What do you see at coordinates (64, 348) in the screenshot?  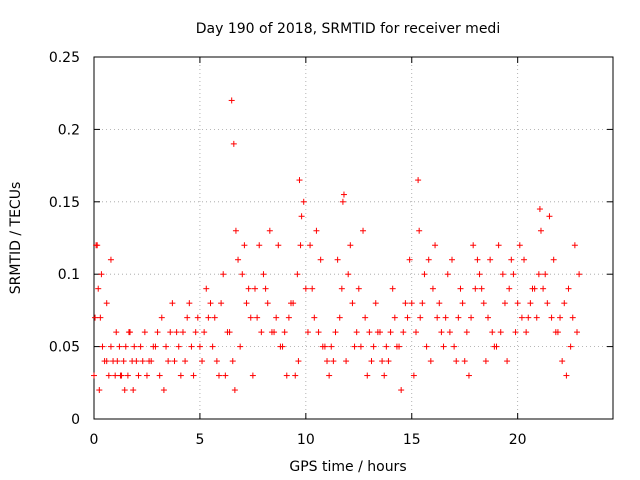 I see `y-tick-label: 0.05` at bounding box center [64, 348].